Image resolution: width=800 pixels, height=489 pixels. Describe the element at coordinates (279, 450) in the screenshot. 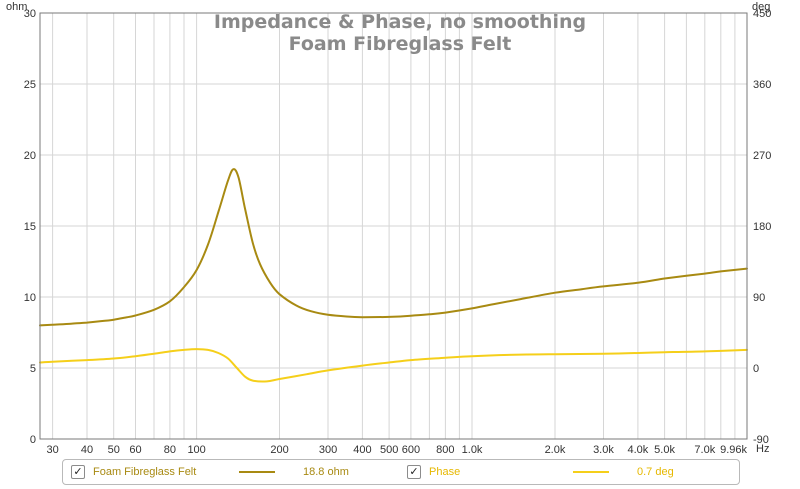

I see `x-tick-label: 200` at that location.